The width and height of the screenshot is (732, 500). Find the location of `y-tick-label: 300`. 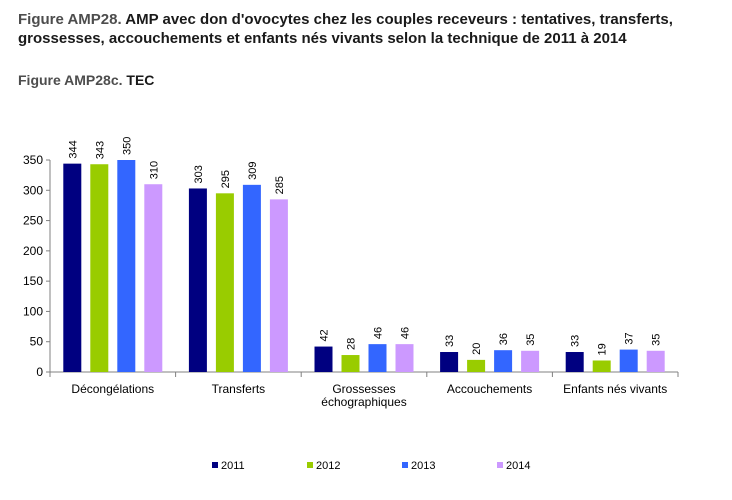

y-tick-label: 300 is located at coordinates (33, 190).